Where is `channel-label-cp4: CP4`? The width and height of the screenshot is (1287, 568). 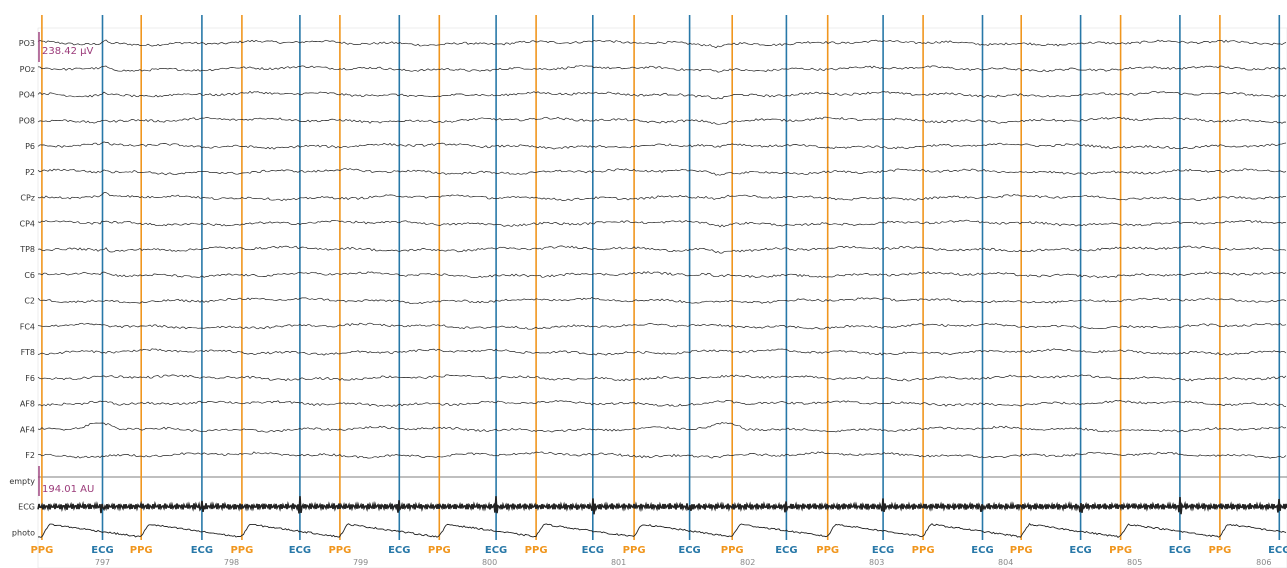
channel-label-cp4: CP4 is located at coordinates (28, 223).